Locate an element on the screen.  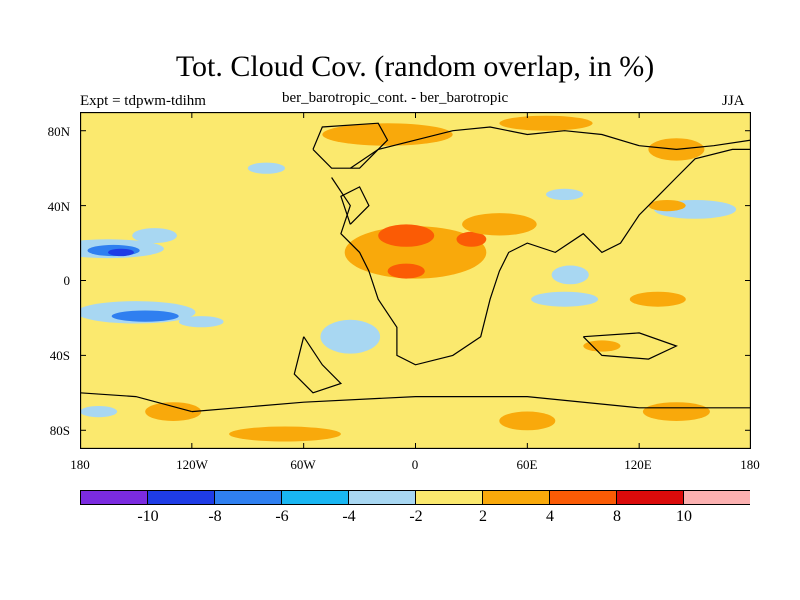
colorbar-label: 2 is located at coordinates (483, 516).